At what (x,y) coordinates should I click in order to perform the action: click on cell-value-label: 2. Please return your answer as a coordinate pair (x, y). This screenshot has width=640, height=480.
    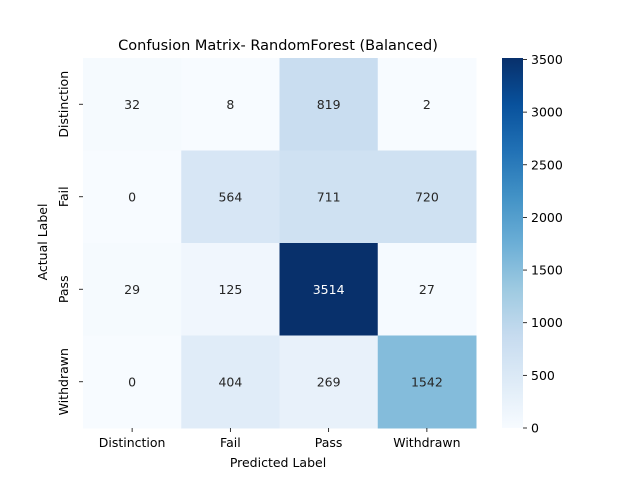
    Looking at the image, I should click on (427, 104).